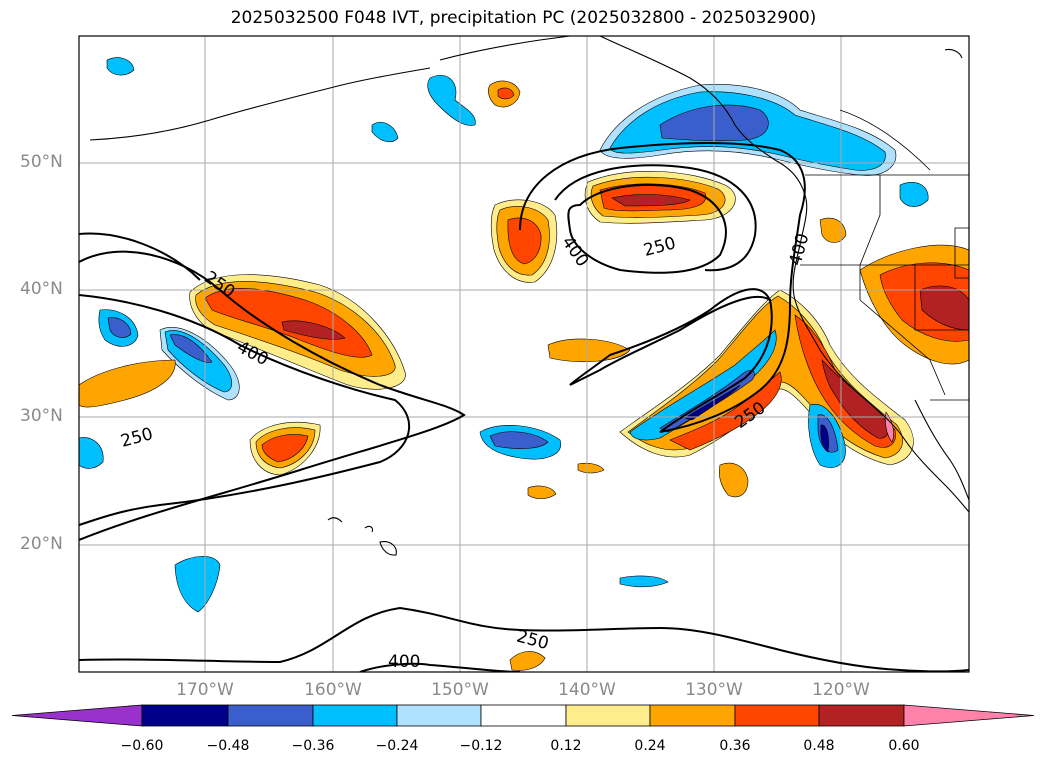 This screenshot has width=1047, height=765. I want to click on colorbar-tick-label: −0.60, so click(142, 746).